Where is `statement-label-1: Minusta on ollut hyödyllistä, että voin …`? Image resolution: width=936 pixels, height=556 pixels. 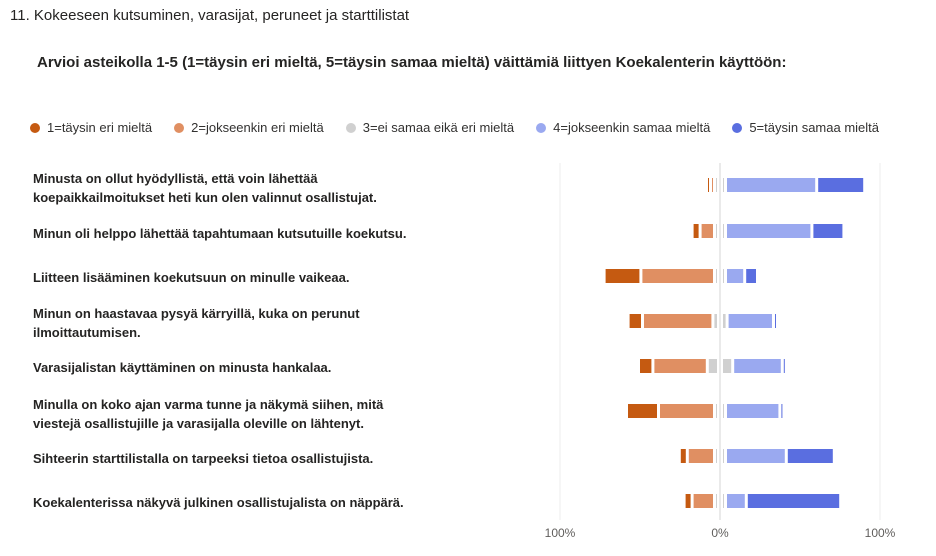 statement-label-1: Minusta on ollut hyödyllistä, että voin … is located at coordinates (205, 188).